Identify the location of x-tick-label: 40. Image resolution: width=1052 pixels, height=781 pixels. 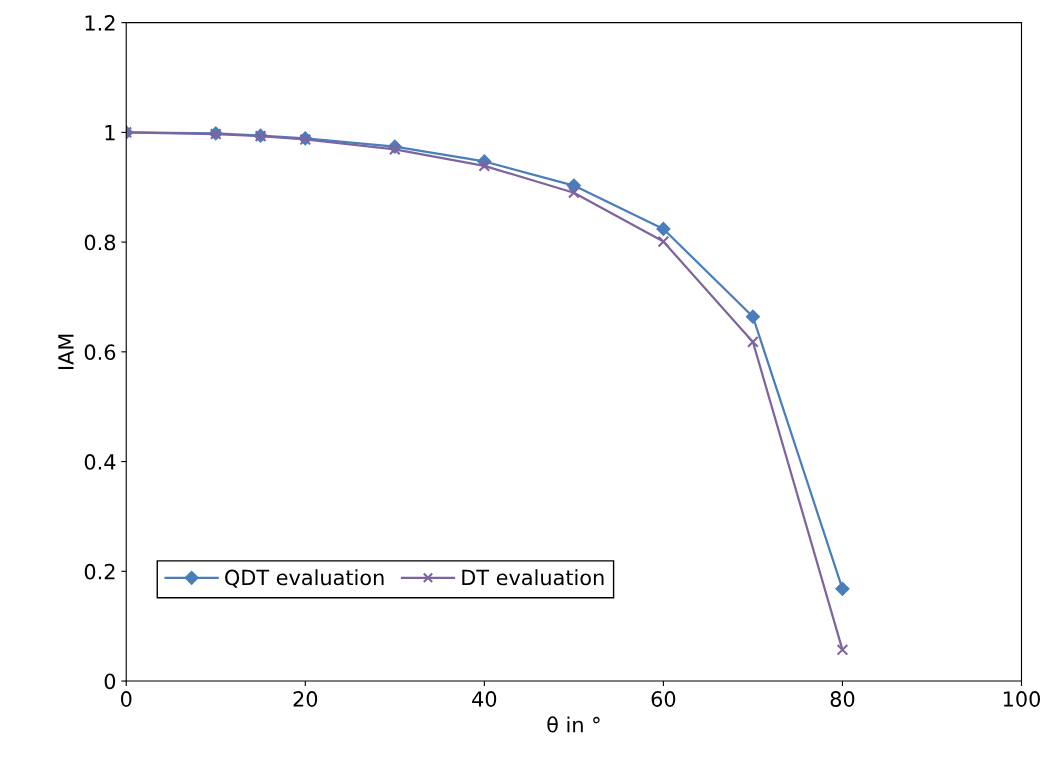
(484, 699).